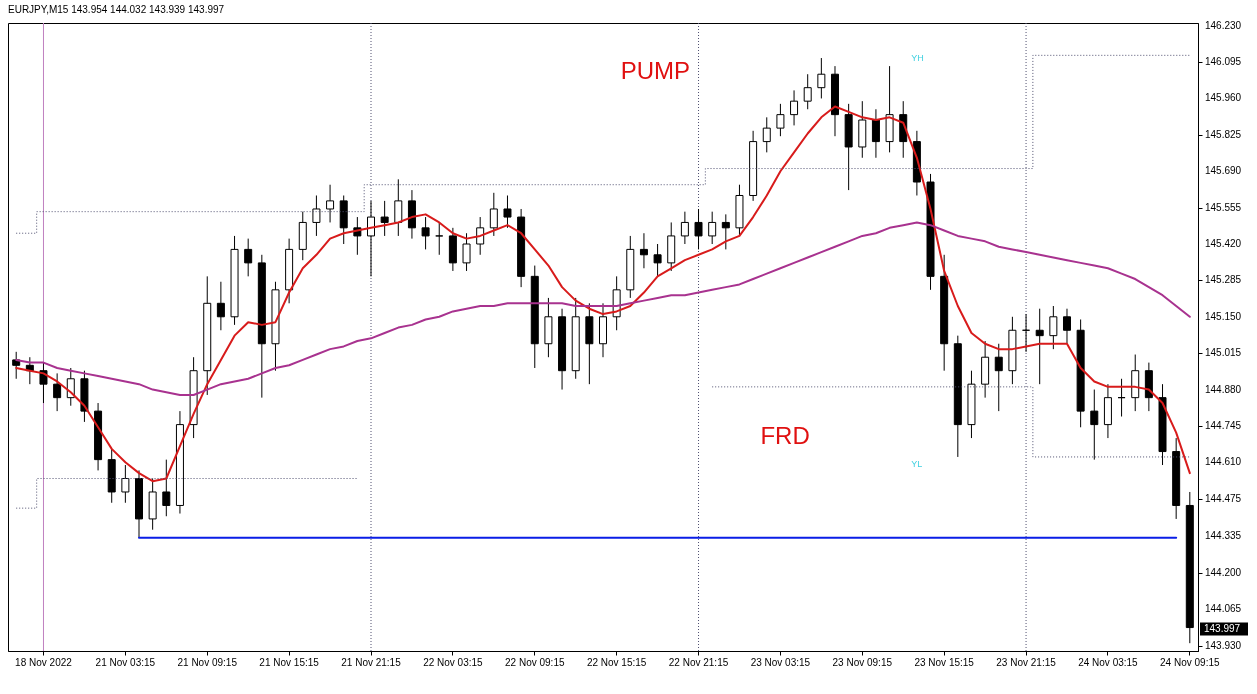 The width and height of the screenshot is (1257, 694). Describe the element at coordinates (1108, 662) in the screenshot. I see `x-tick-label: 24 Nov 03:15` at that location.